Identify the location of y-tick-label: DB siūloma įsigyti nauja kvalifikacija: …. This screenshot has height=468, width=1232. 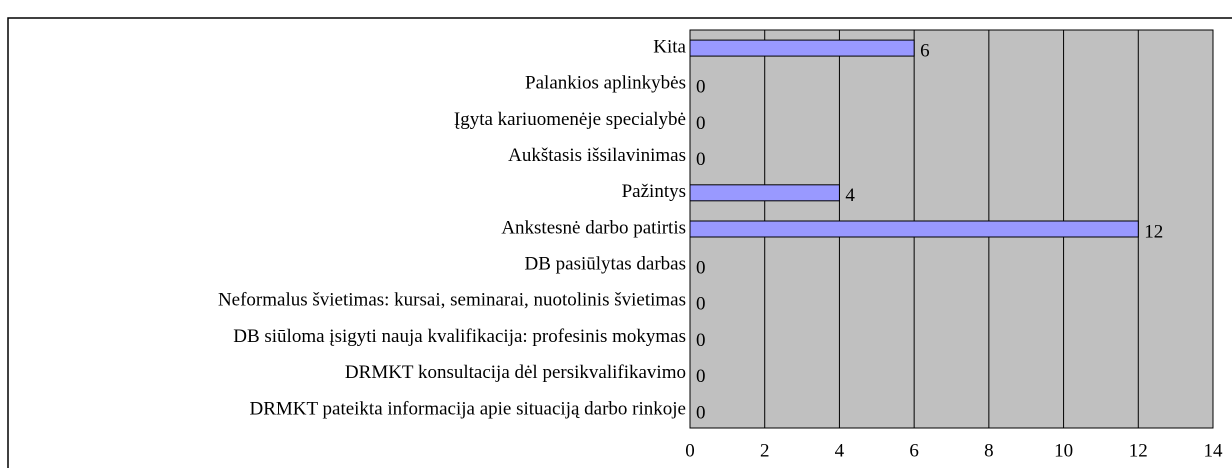
(459, 336).